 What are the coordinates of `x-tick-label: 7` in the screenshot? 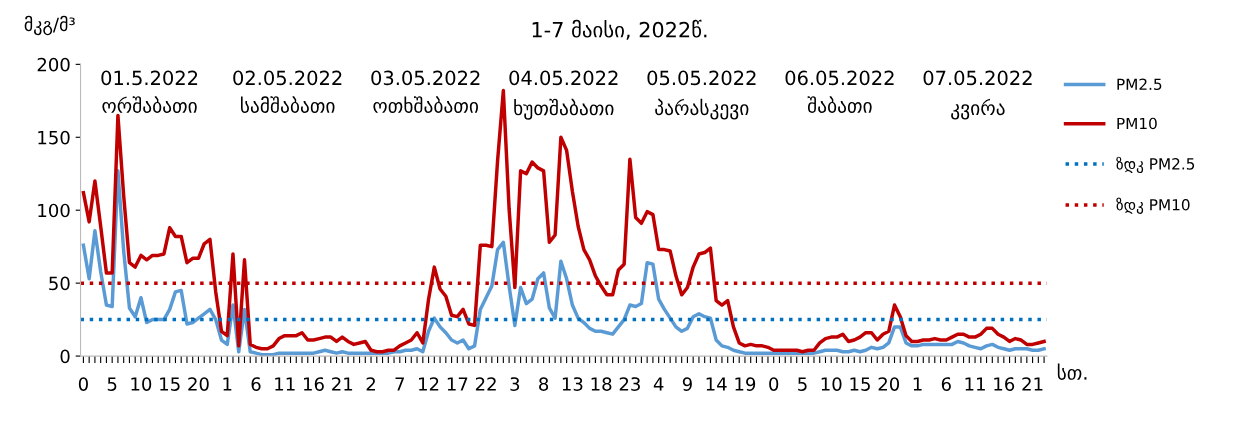 It's located at (399, 384).